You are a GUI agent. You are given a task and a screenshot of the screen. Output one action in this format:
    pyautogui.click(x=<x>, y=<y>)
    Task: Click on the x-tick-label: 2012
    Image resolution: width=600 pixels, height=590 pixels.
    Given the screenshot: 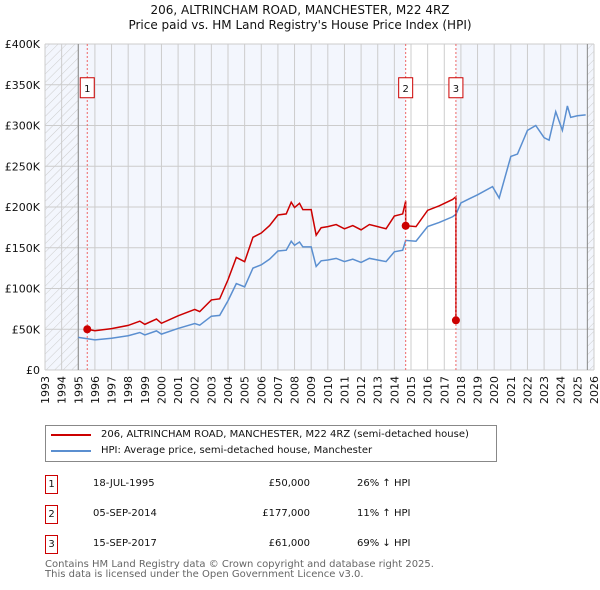 What is the action you would take?
    pyautogui.click(x=361, y=390)
    